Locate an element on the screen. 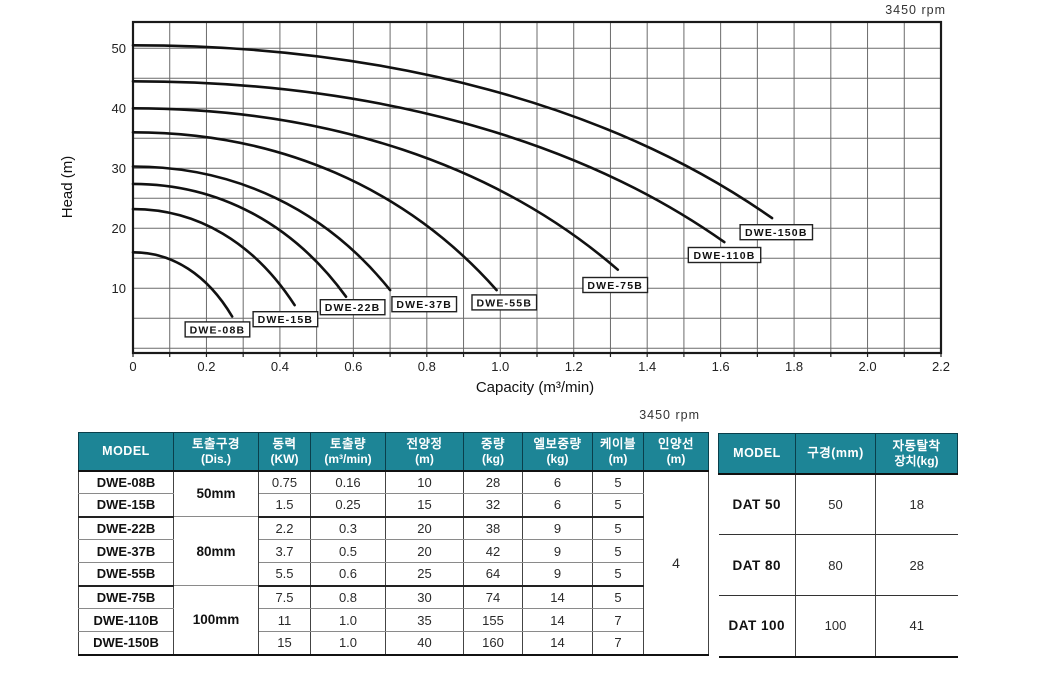 Image resolution: width=1038 pixels, height=679 pixels. power-cell: 1.5 is located at coordinates (284, 505).